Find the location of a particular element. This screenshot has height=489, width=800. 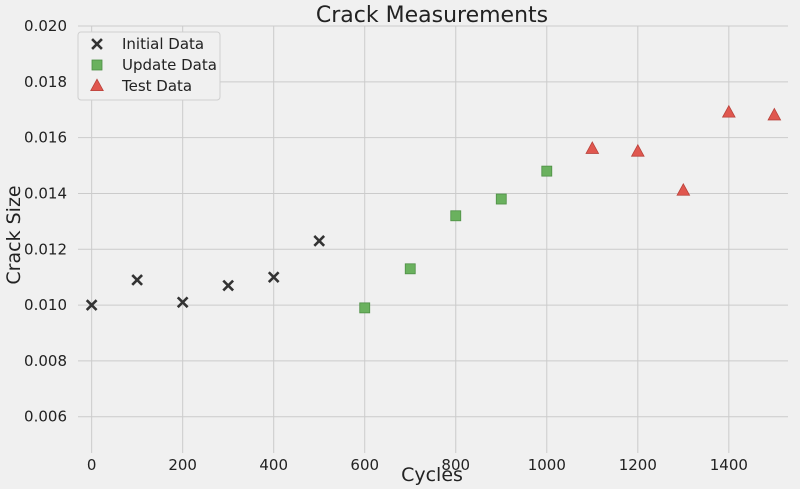

x-tick-label: 600 is located at coordinates (364, 465).